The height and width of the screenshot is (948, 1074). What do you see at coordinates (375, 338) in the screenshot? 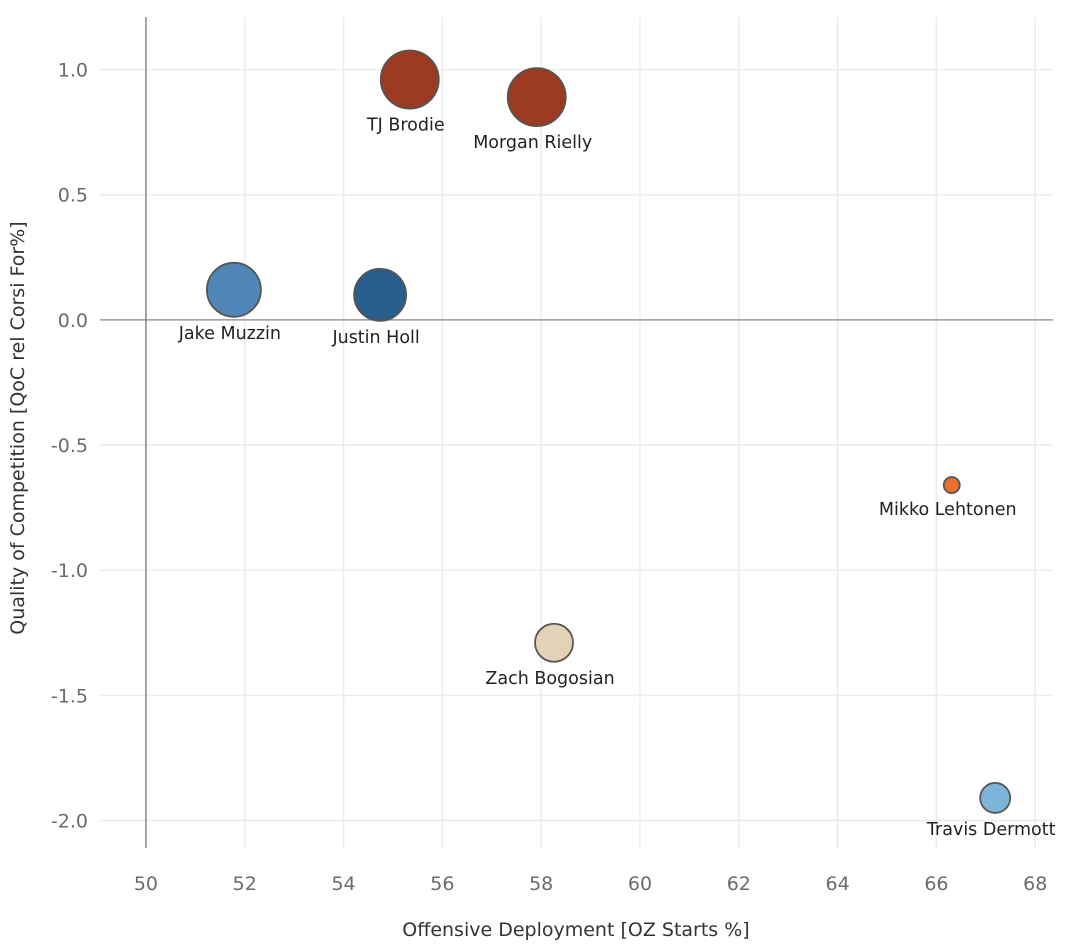
I see `point-label: Justin Holl` at bounding box center [375, 338].